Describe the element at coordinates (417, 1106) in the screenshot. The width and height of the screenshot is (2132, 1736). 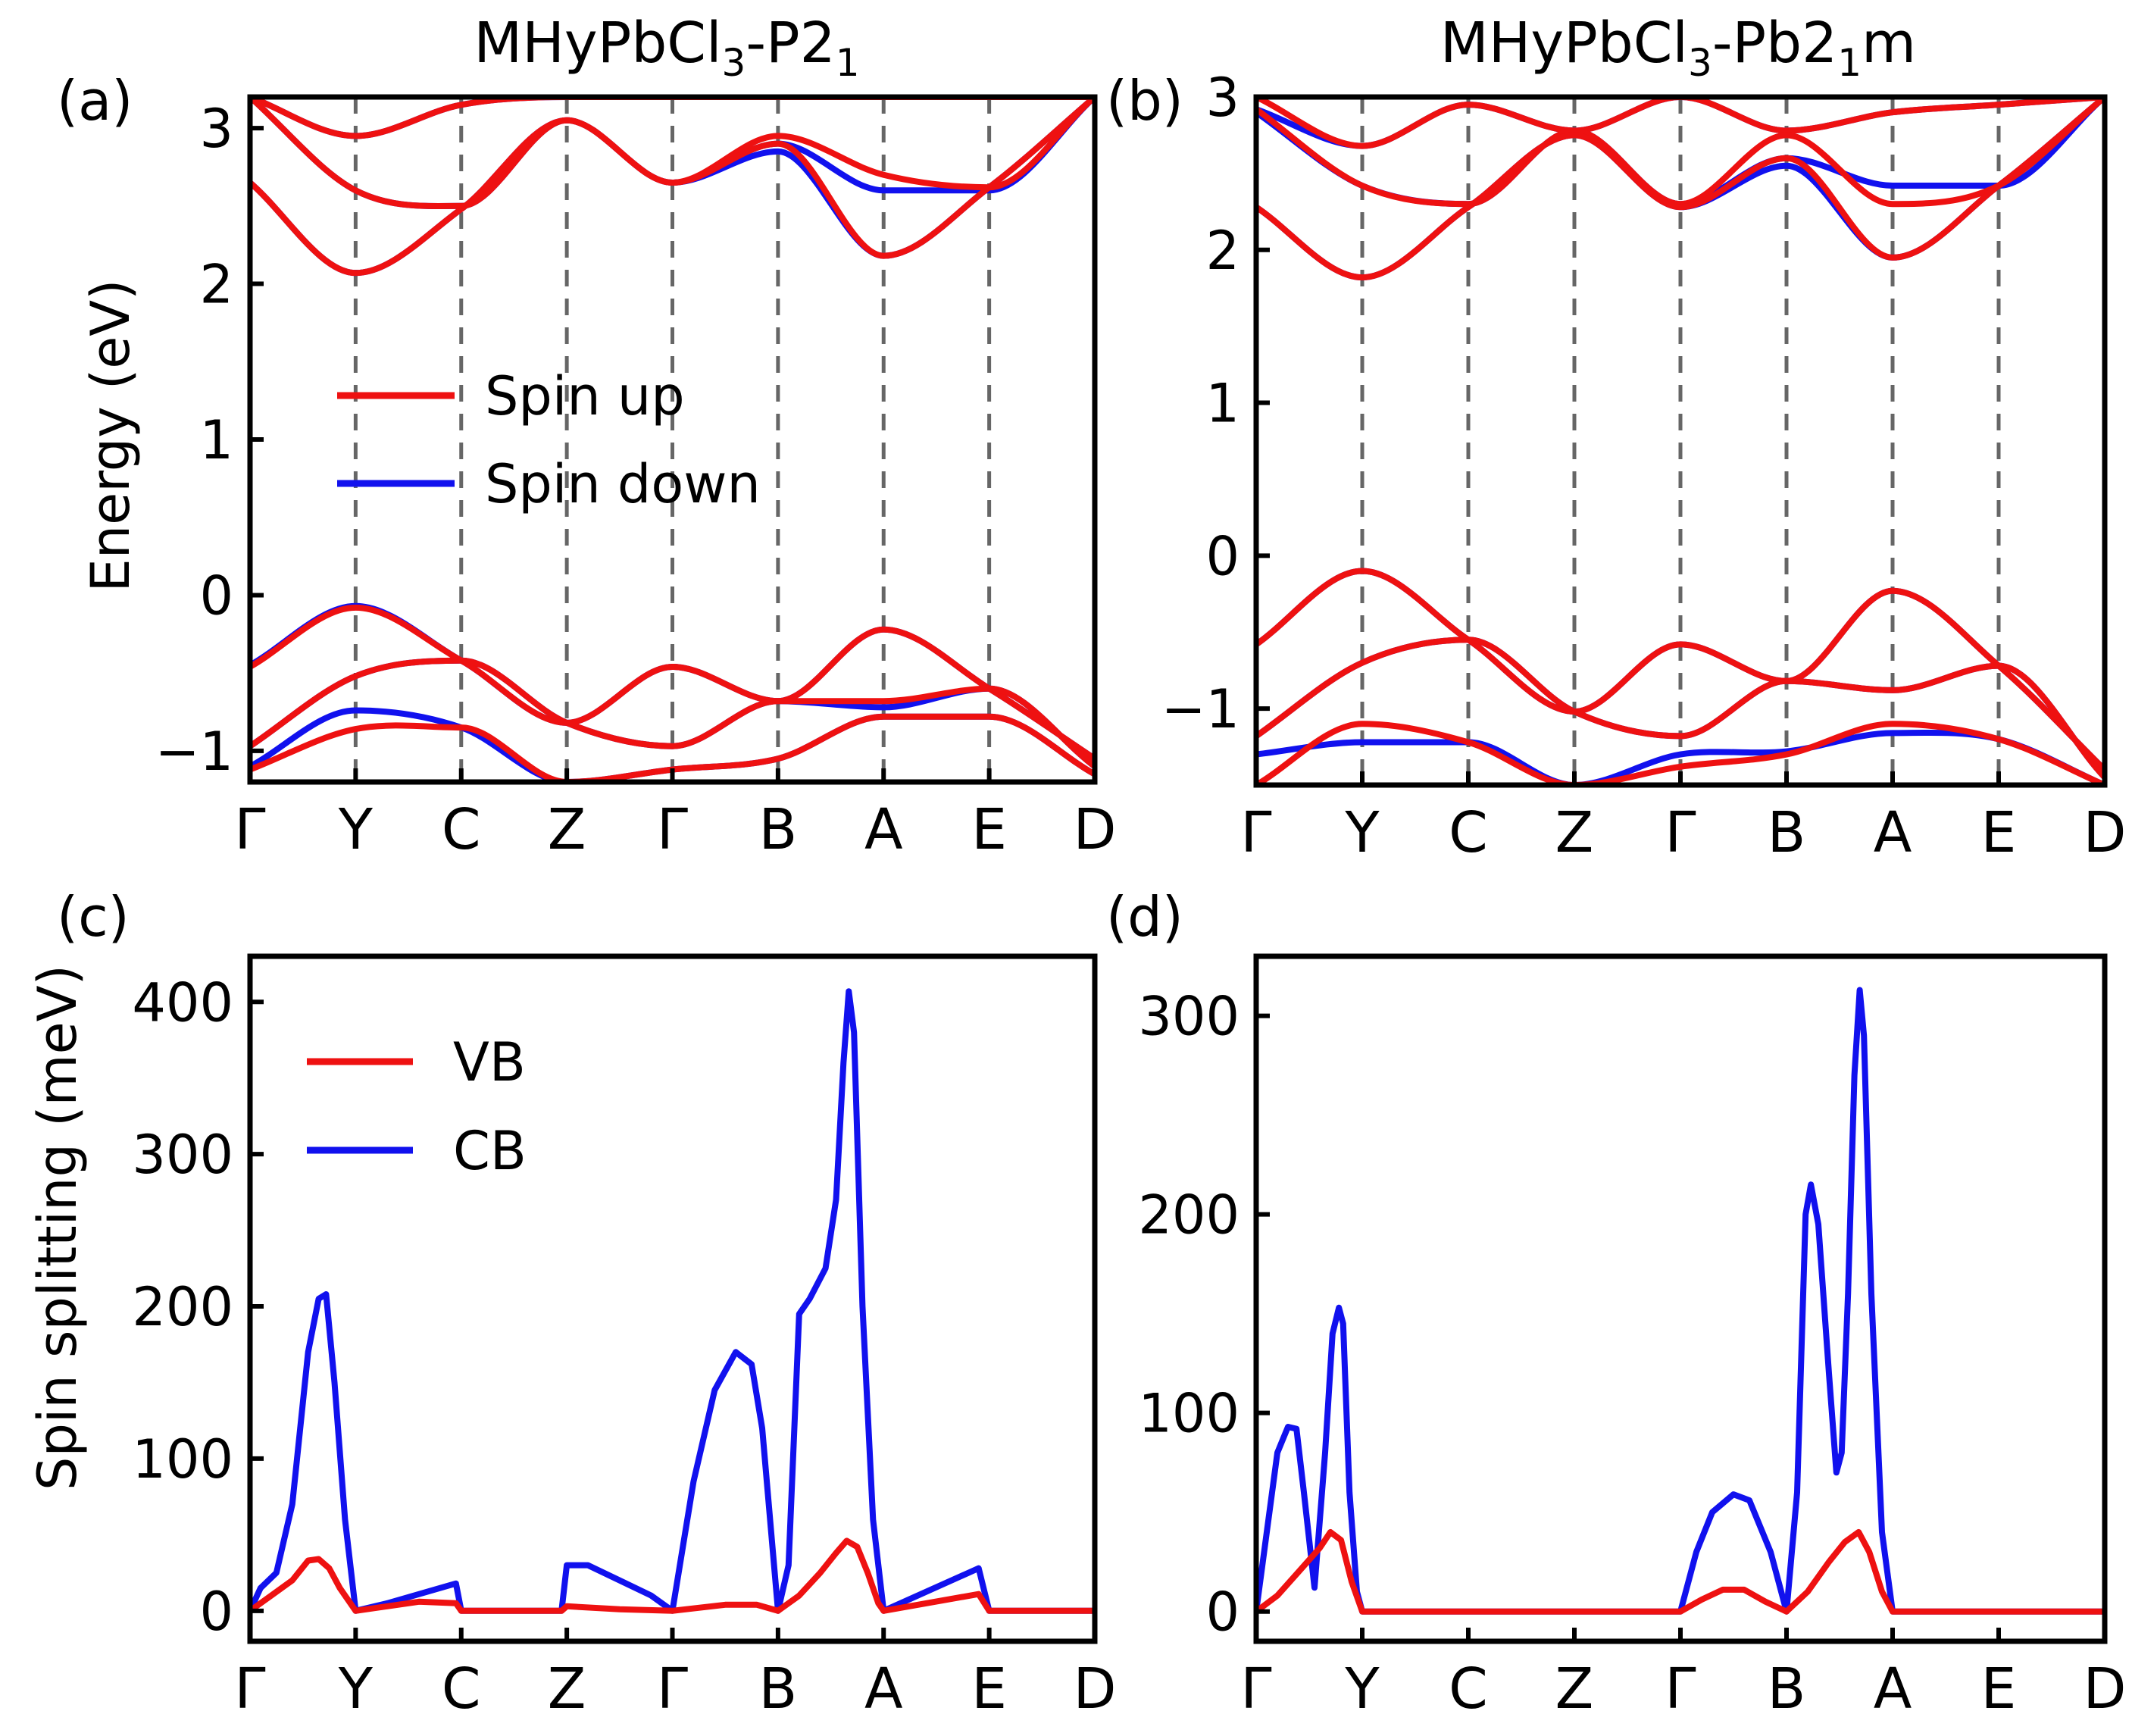
I see `legend-c: VB CB` at that location.